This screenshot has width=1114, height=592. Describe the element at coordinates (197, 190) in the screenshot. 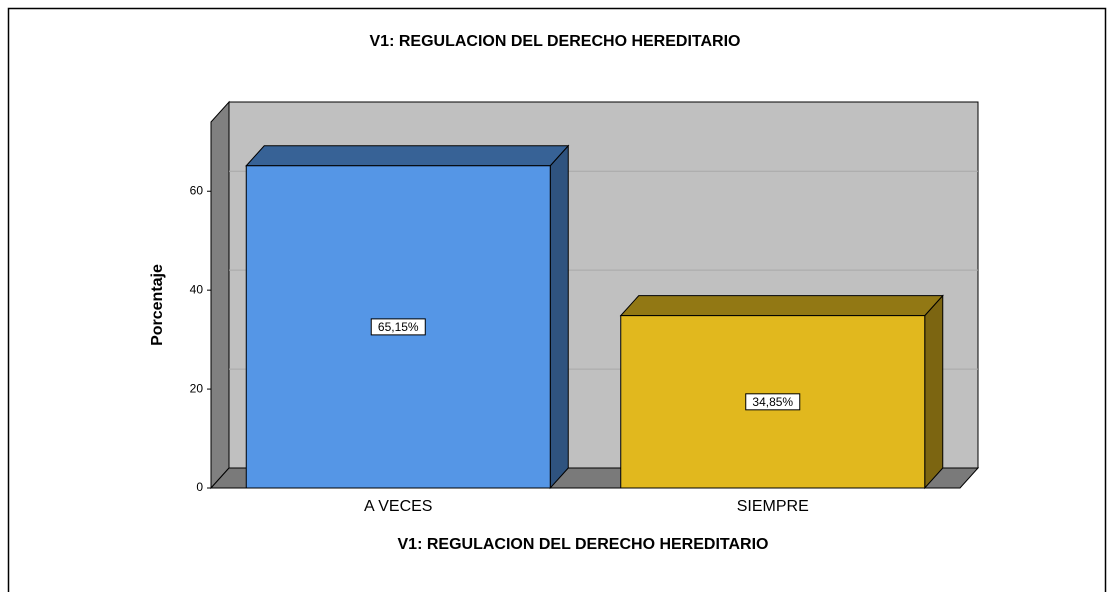

I see `y-tick-label: 60` at that location.